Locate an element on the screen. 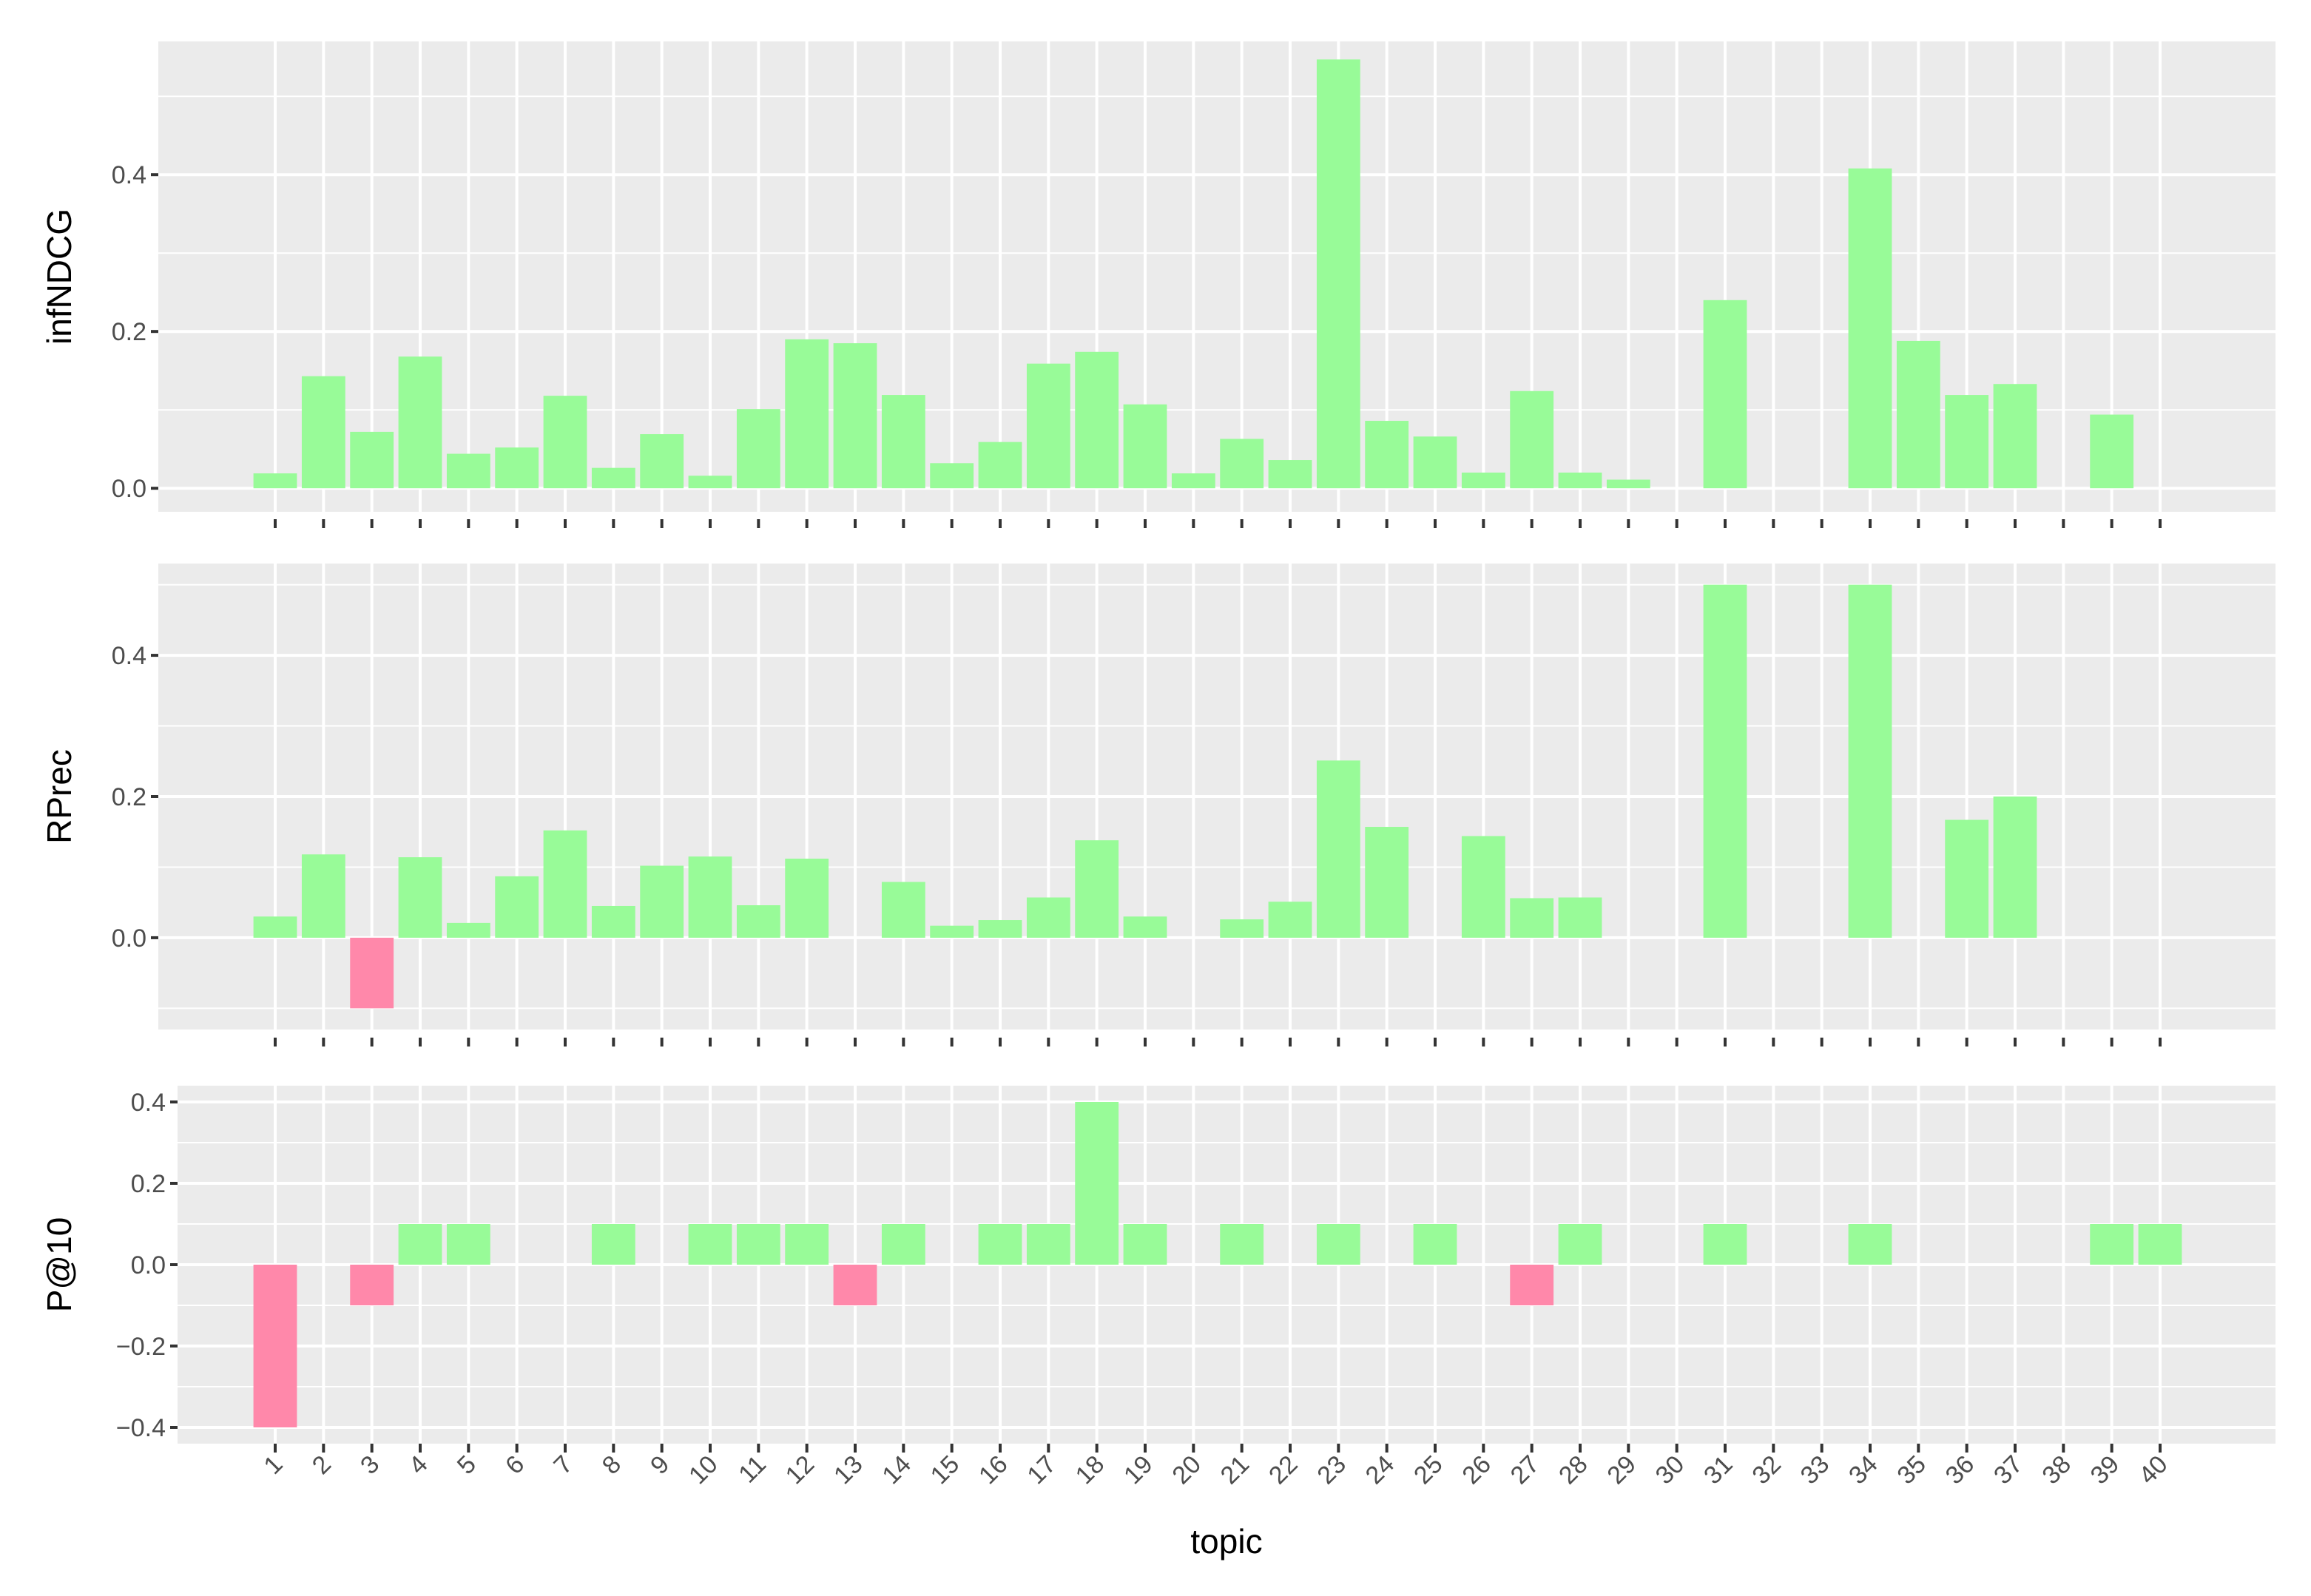  x-tick-label: 12 is located at coordinates (800, 1470).